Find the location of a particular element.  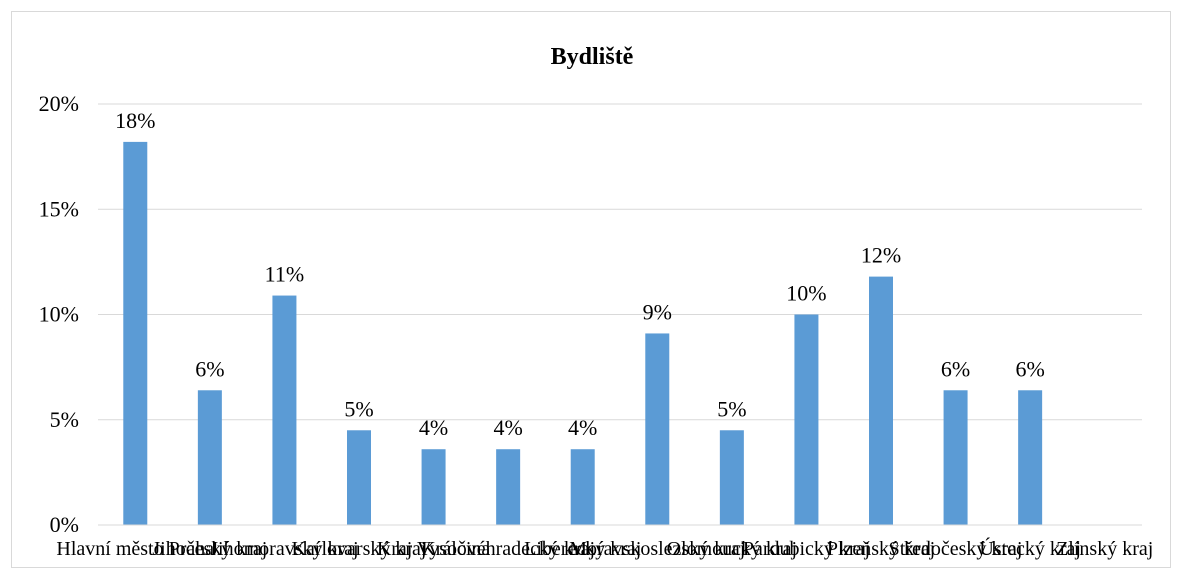

y-tick-label: 15% is located at coordinates (59, 208).